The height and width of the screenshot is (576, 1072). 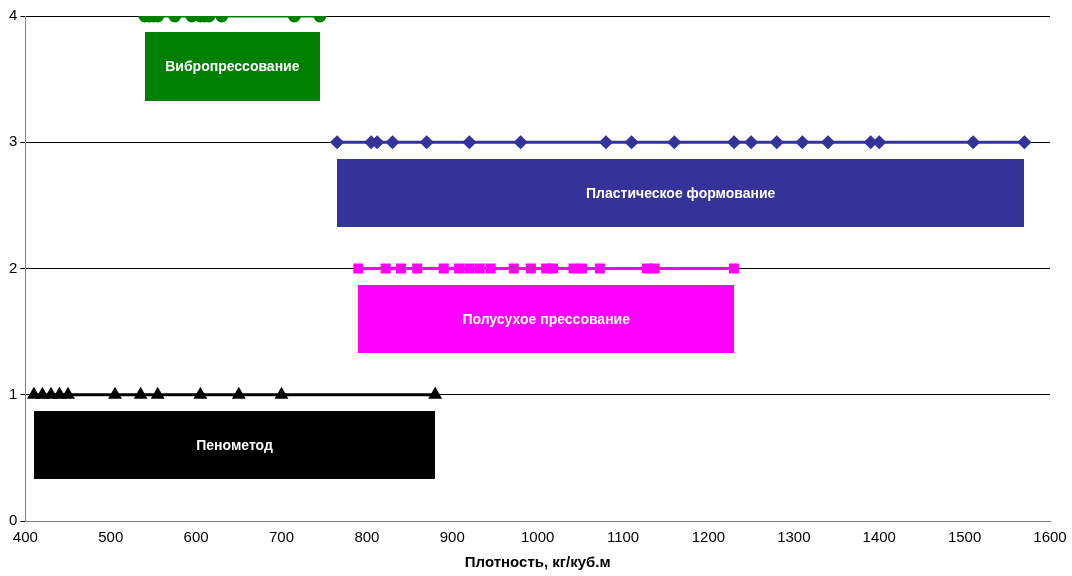 I want to click on x-tick-label: 1100, so click(x=623, y=537).